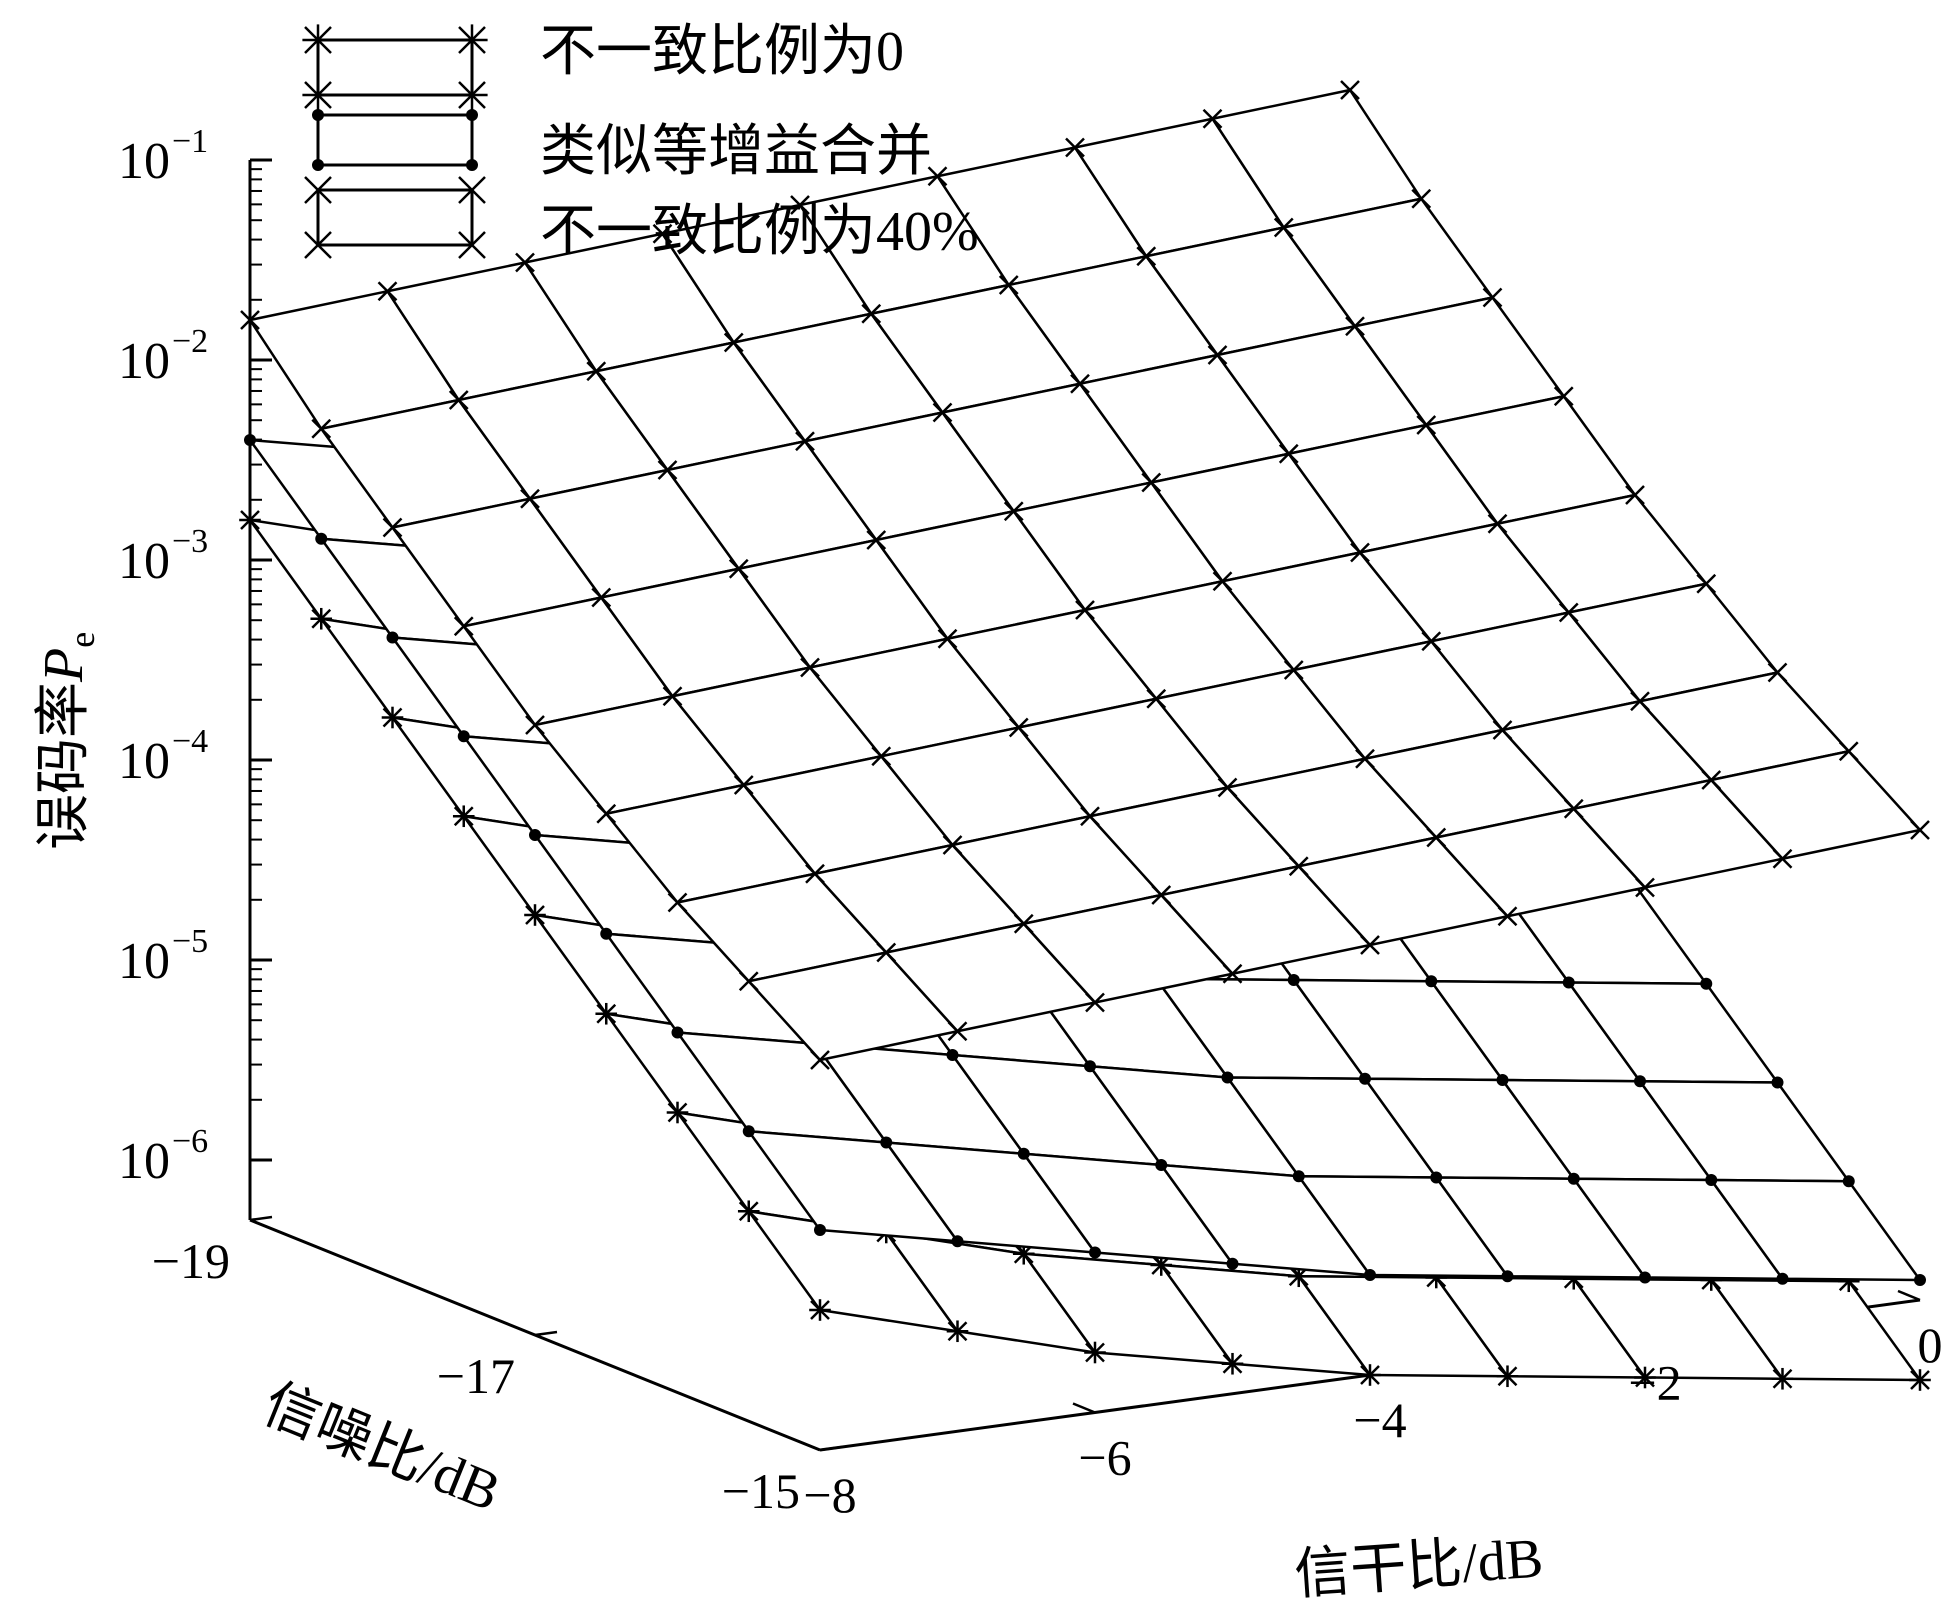 The width and height of the screenshot is (1955, 1608). What do you see at coordinates (190, 1141) in the screenshot?
I see `z-tick-exponent: −6` at bounding box center [190, 1141].